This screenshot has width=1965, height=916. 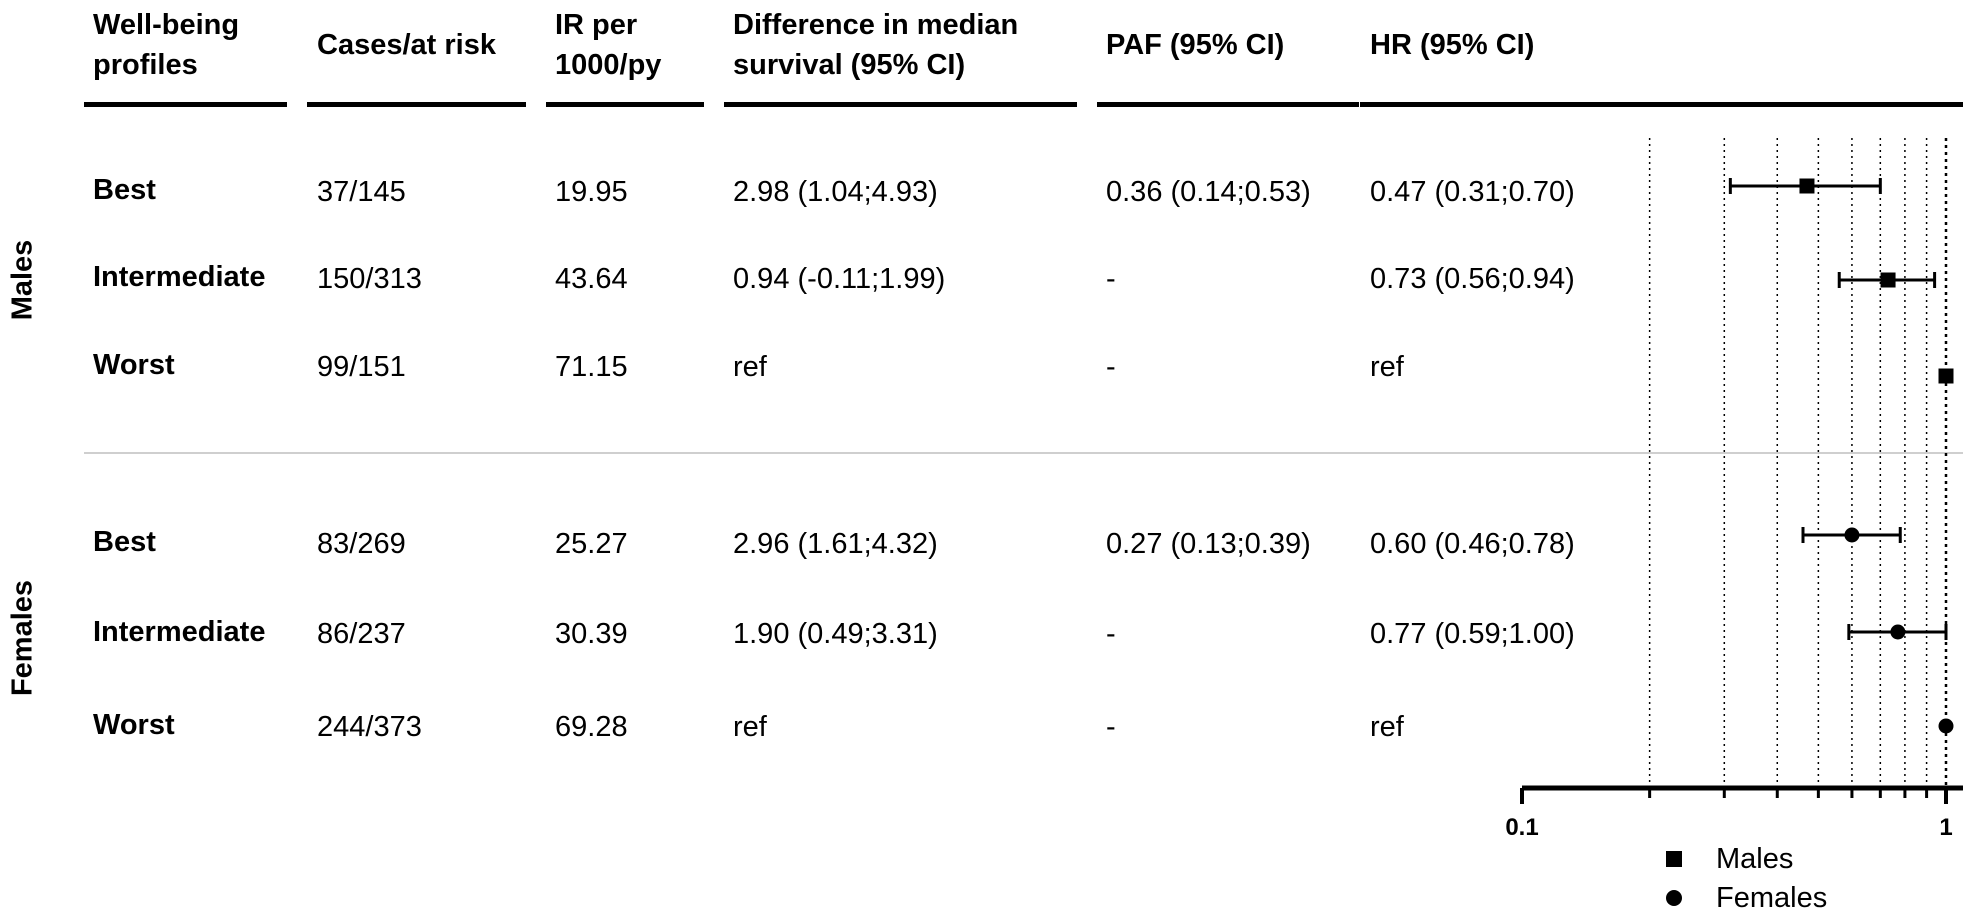 I want to click on row-3-ir: 71.15, so click(x=591, y=367).